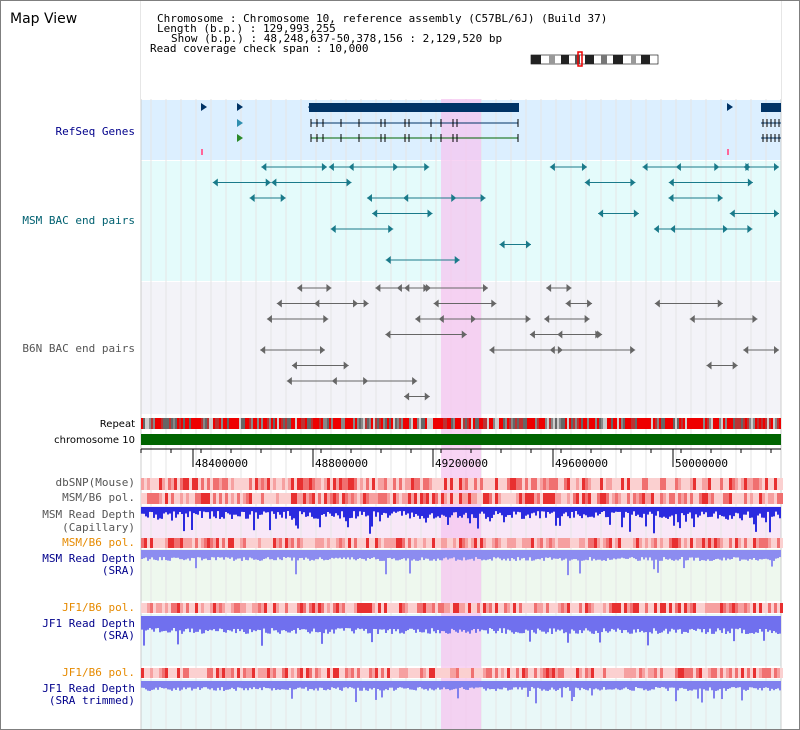 The width and height of the screenshot is (800, 730). I want to click on axis-tick-label: 49600000, so click(581, 463).